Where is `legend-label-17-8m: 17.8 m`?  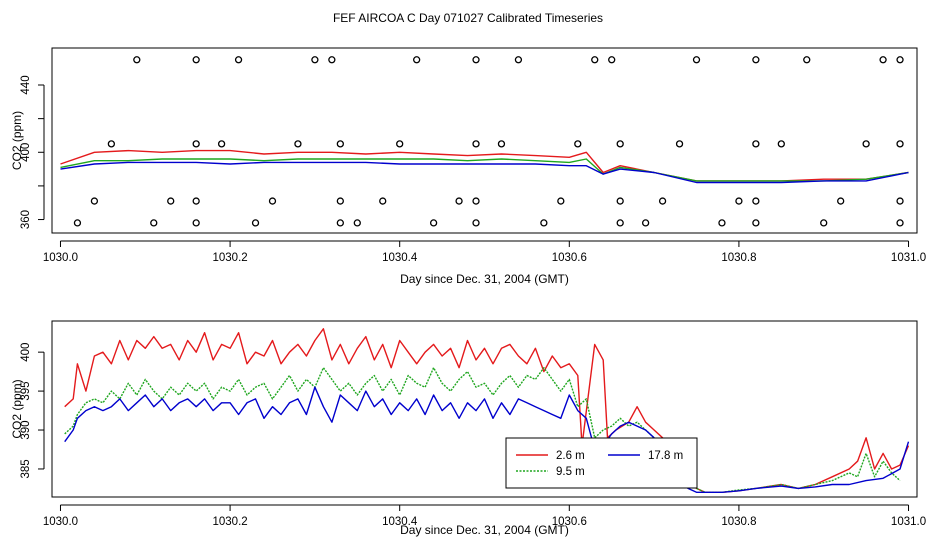 legend-label-17-8m: 17.8 m is located at coordinates (665, 456).